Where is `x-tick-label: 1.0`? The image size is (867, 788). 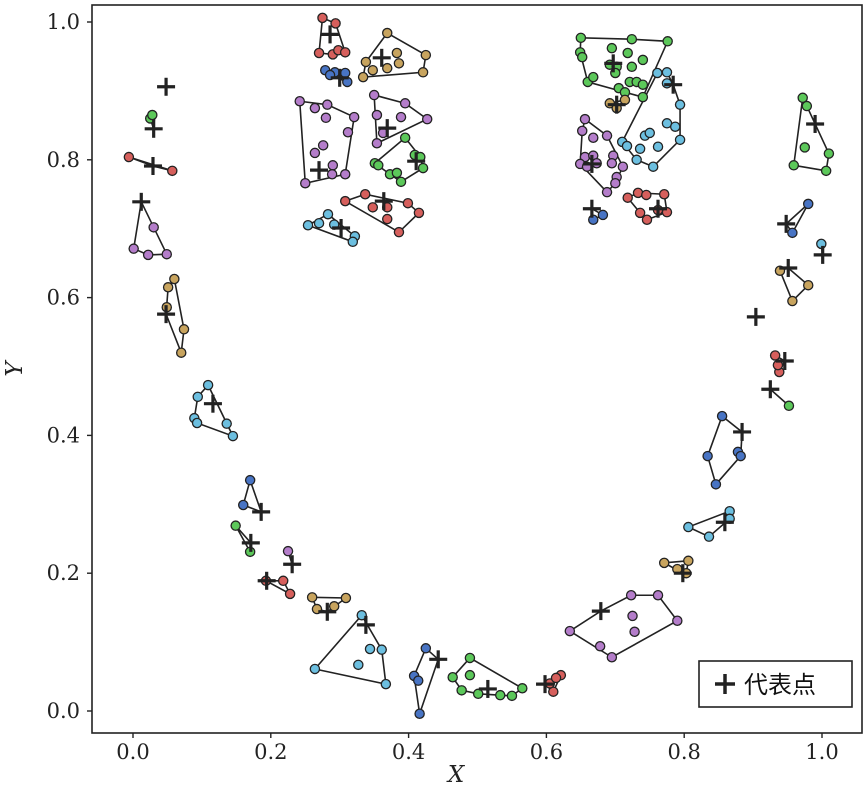
x-tick-label: 1.0 is located at coordinates (821, 752).